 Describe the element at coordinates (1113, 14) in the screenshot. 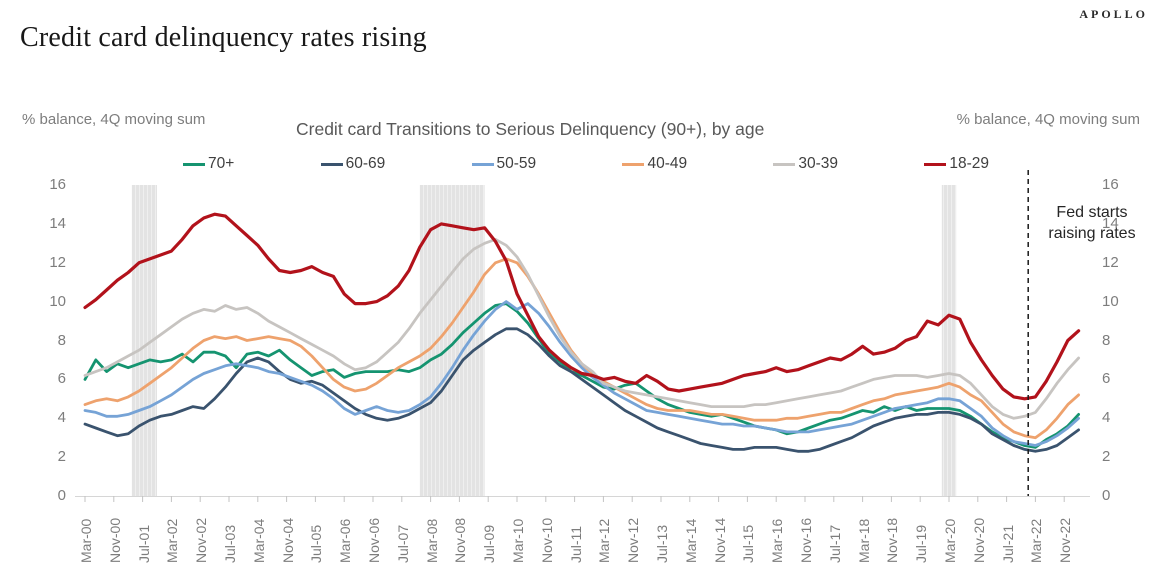

I see `apollo-logo: APOLLO` at that location.